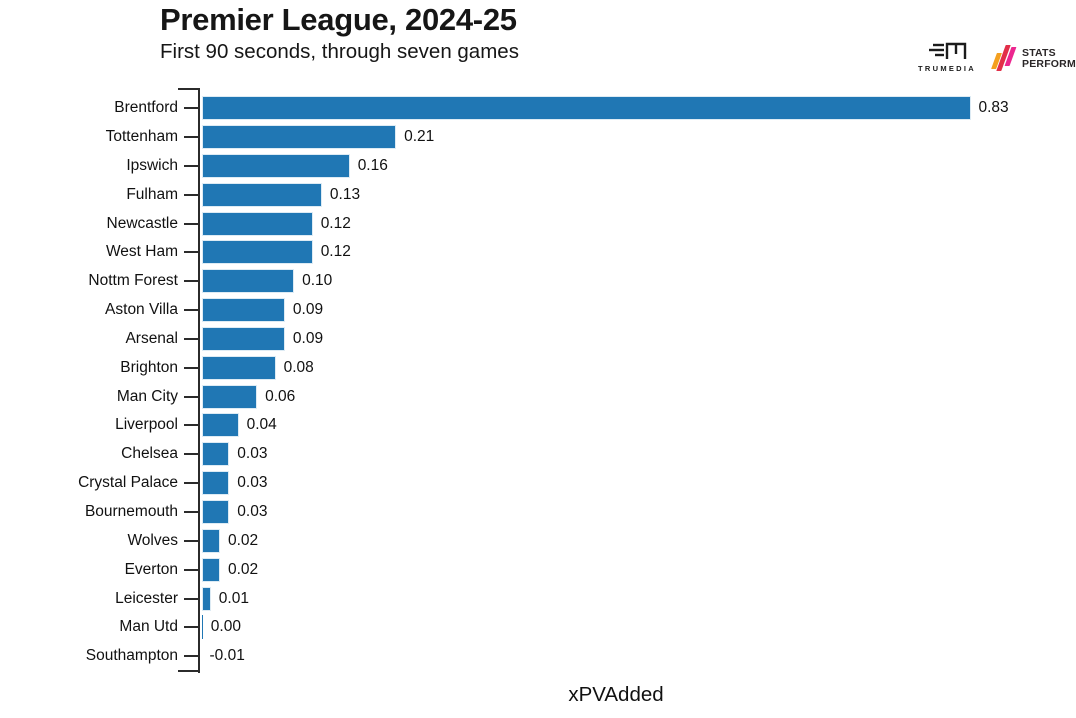  What do you see at coordinates (128, 483) in the screenshot?
I see `category-label: Crystal Palace` at bounding box center [128, 483].